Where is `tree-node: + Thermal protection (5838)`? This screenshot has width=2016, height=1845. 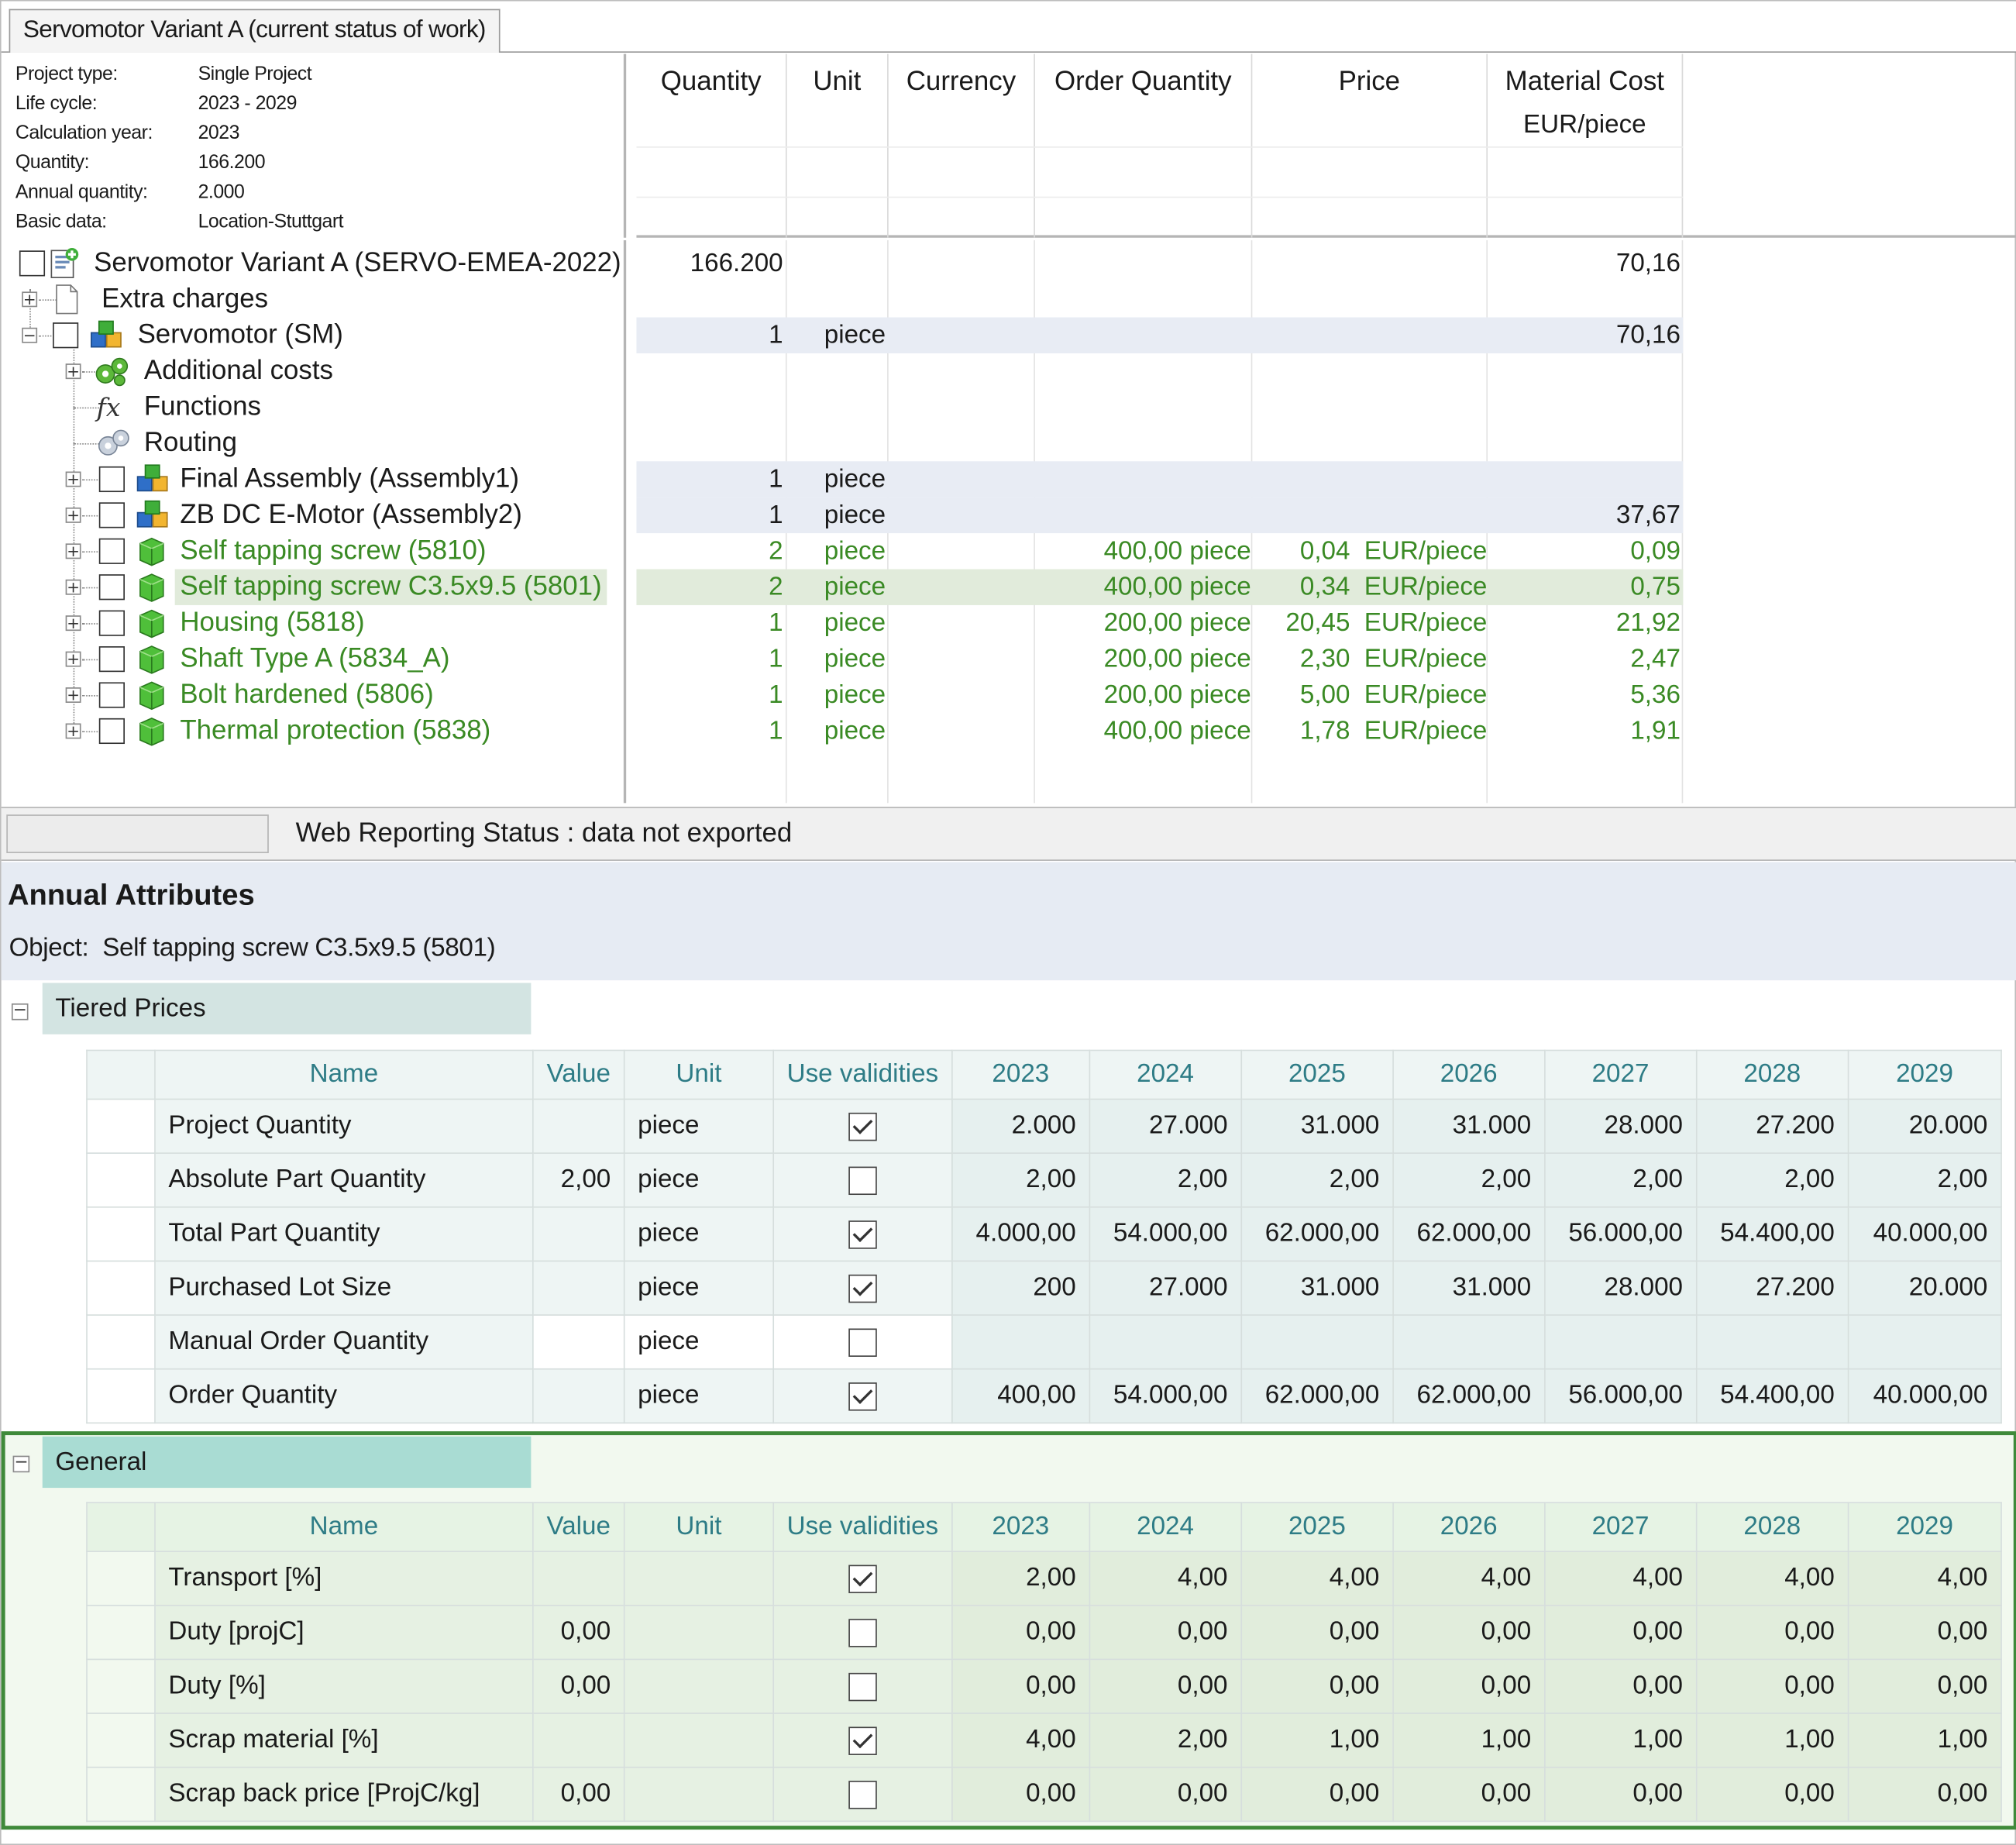
tree-node: + Thermal protection (5838) is located at coordinates (314, 731).